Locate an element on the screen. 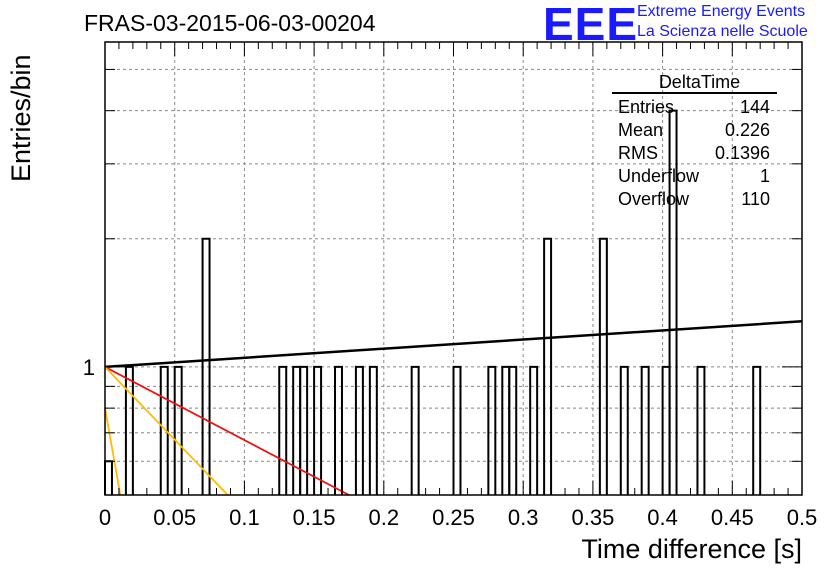 The width and height of the screenshot is (836, 572). x-tick-label: 0 is located at coordinates (105, 517).